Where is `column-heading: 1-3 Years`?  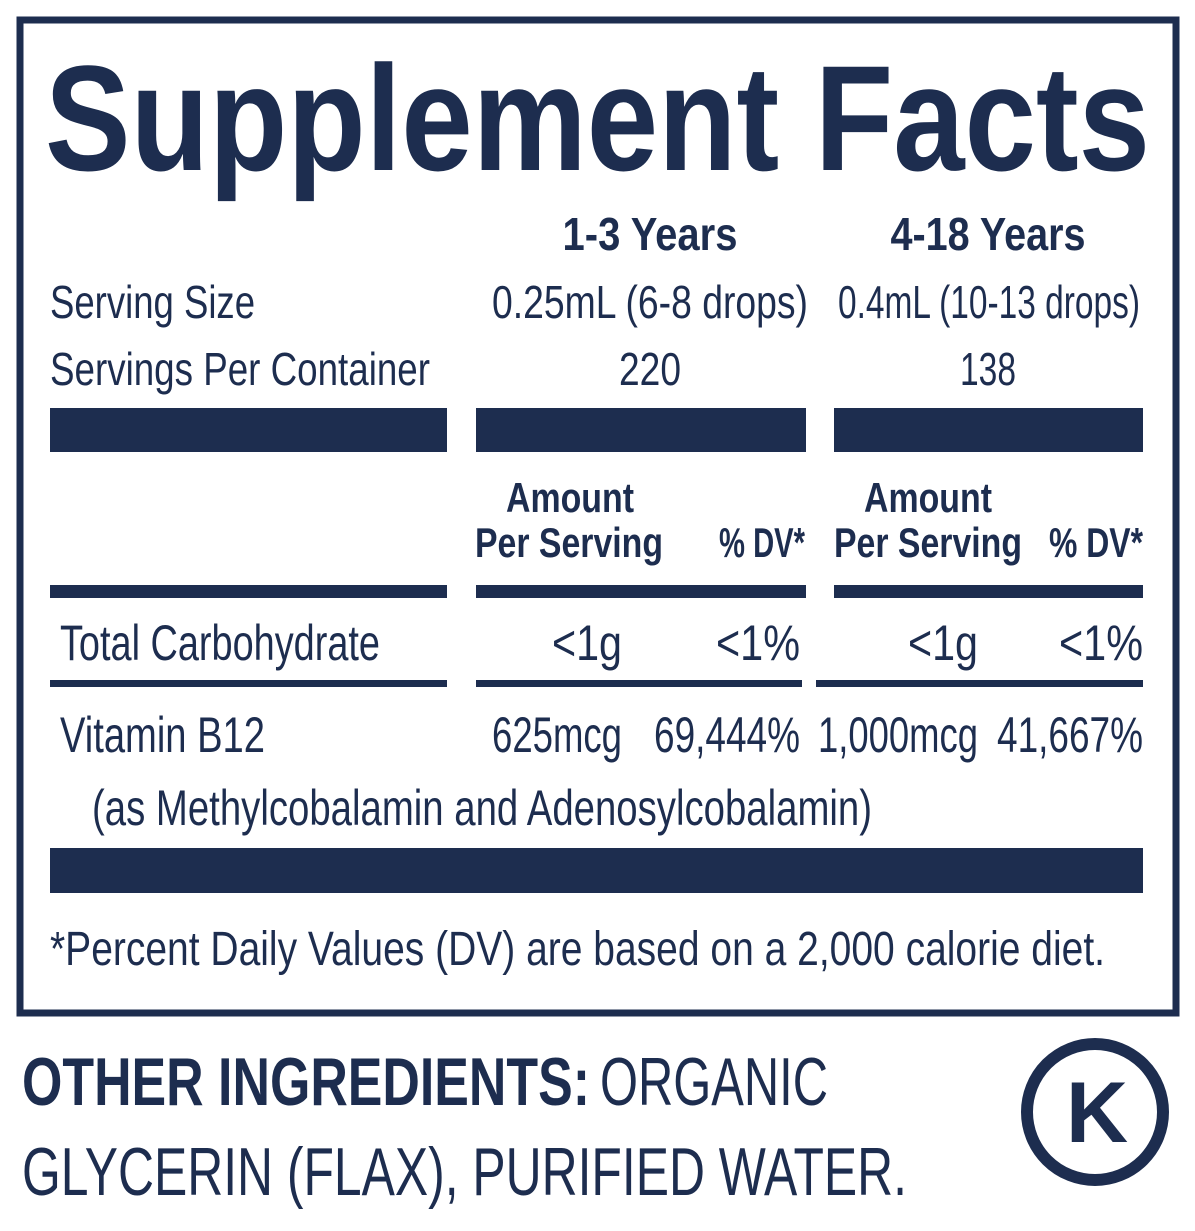 column-heading: 1-3 Years is located at coordinates (650, 234).